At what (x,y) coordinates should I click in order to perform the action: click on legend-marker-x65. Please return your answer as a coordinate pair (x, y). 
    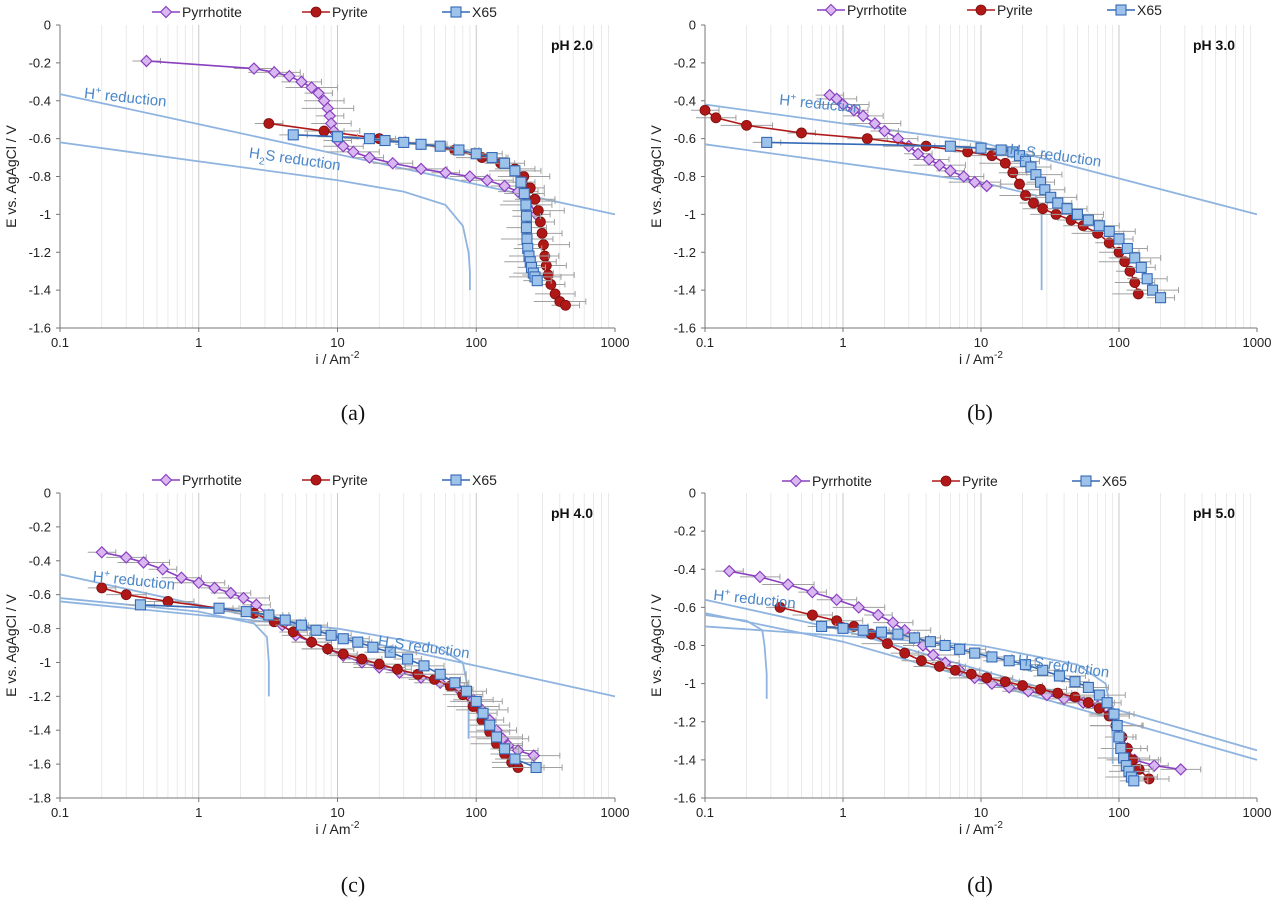
    Looking at the image, I should click on (456, 480).